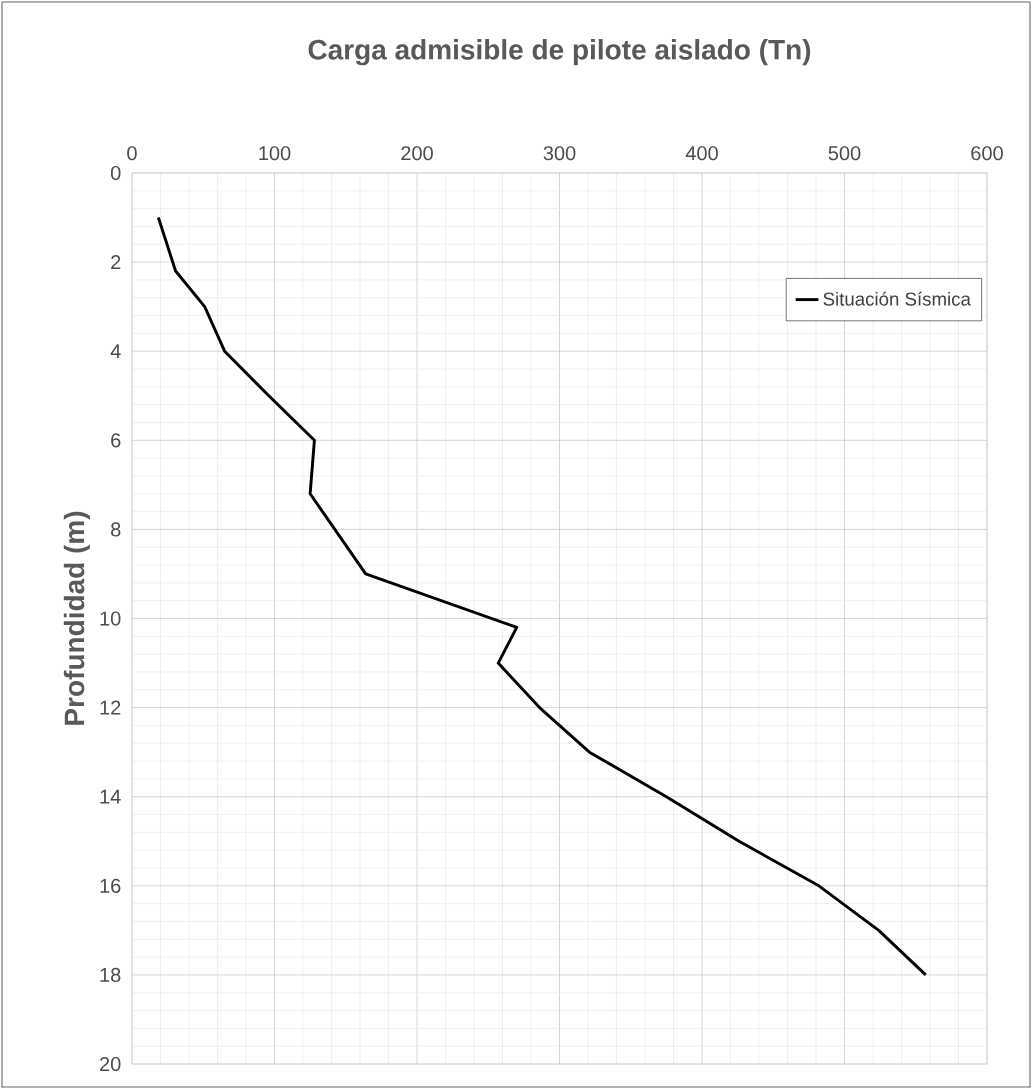  What do you see at coordinates (132, 153) in the screenshot?
I see `x-tick-label: 0` at bounding box center [132, 153].